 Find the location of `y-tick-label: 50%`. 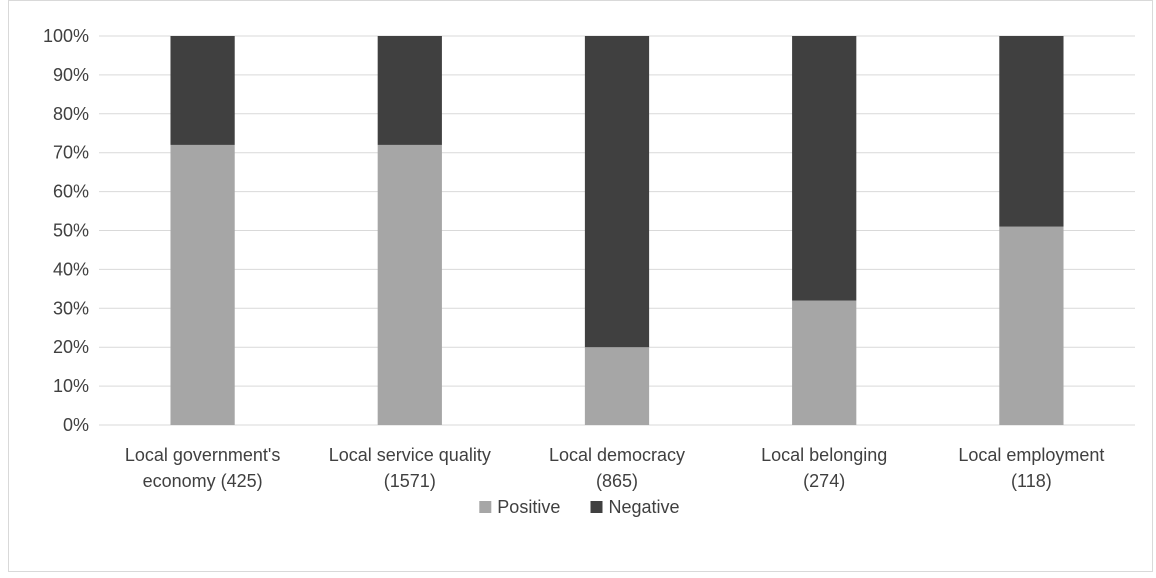

y-tick-label: 50% is located at coordinates (71, 231).